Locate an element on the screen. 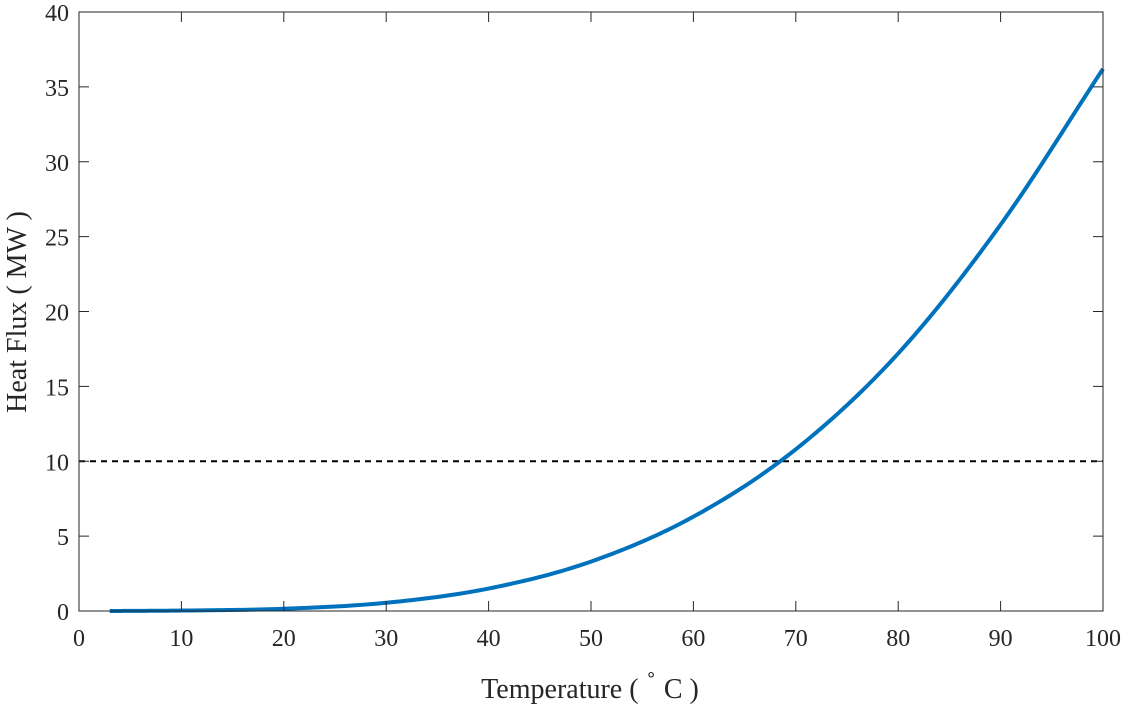  y-tick-label: 30 is located at coordinates (57, 164).